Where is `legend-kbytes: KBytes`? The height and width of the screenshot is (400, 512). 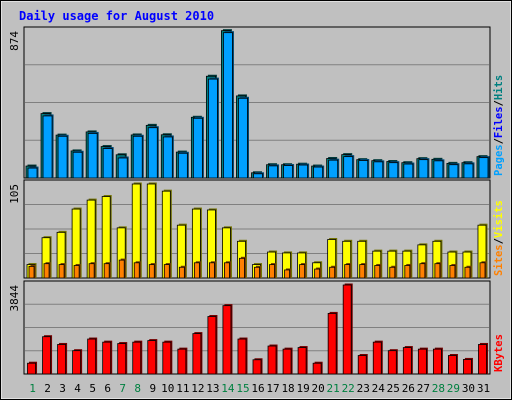 legend-kbytes: KBytes is located at coordinates (499, 353).